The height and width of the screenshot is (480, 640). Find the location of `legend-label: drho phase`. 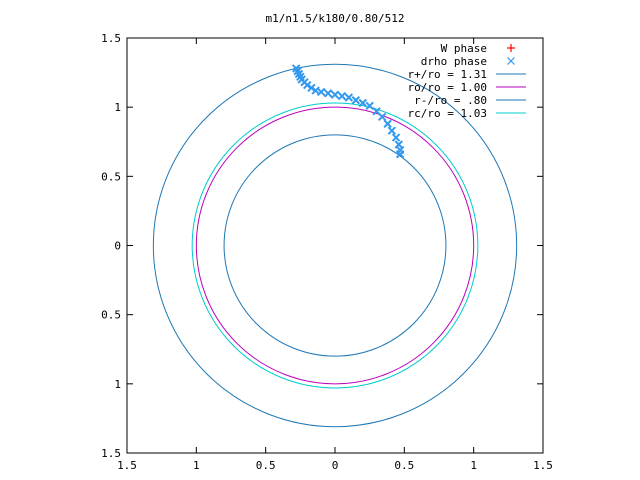

legend-label: drho phase is located at coordinates (454, 61).